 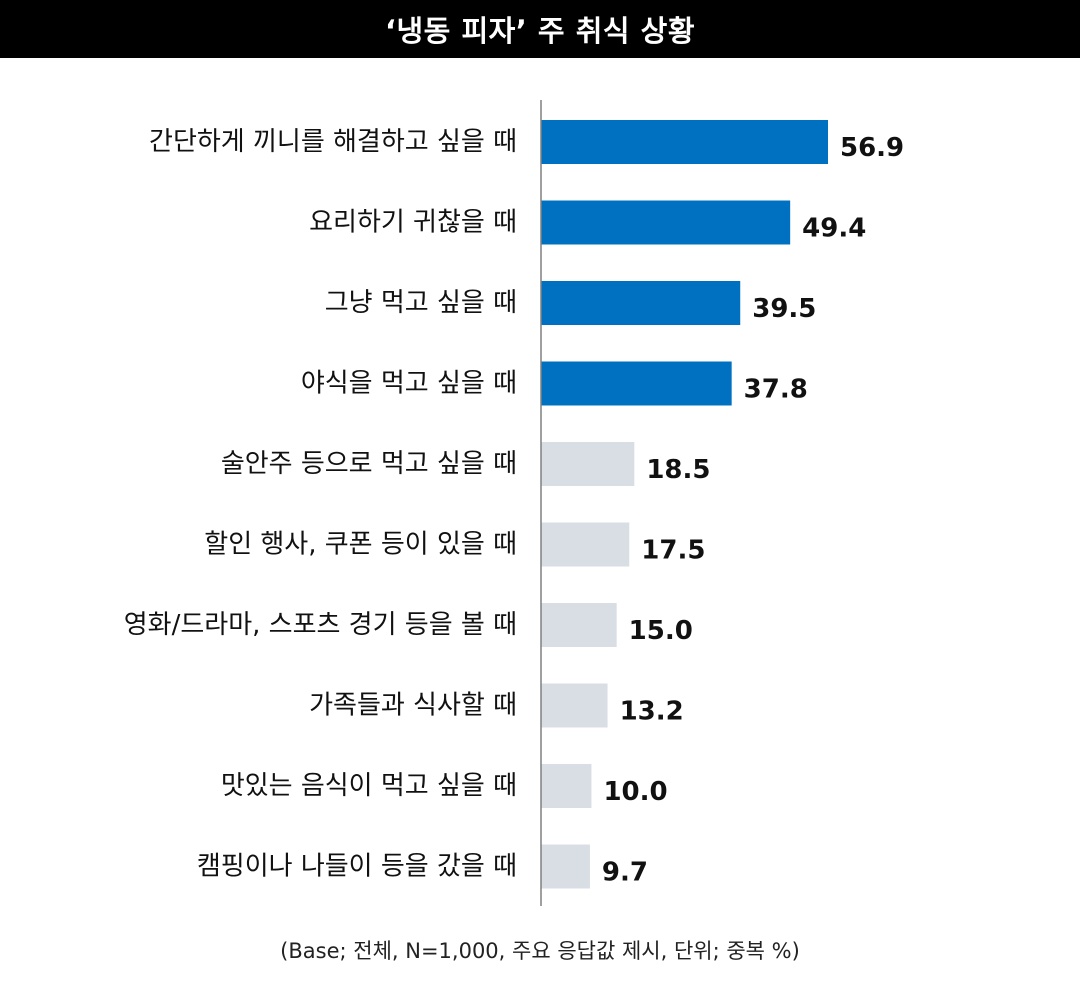 What do you see at coordinates (333, 142) in the screenshot?
I see `category-label-1: 간단하게 끼니를 해결하고 싶을 때` at bounding box center [333, 142].